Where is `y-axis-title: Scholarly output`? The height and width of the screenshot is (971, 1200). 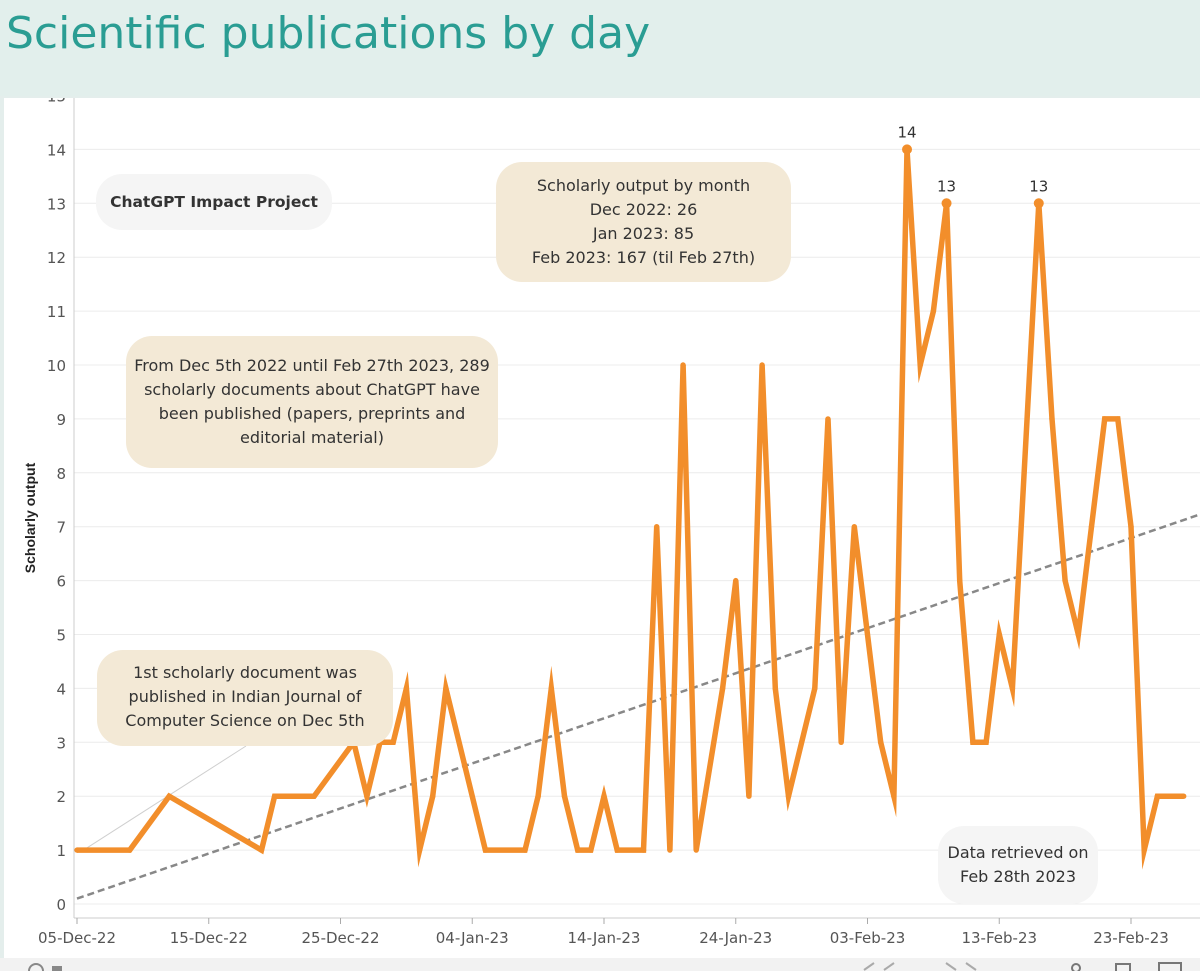 y-axis-title: Scholarly output is located at coordinates (30, 517).